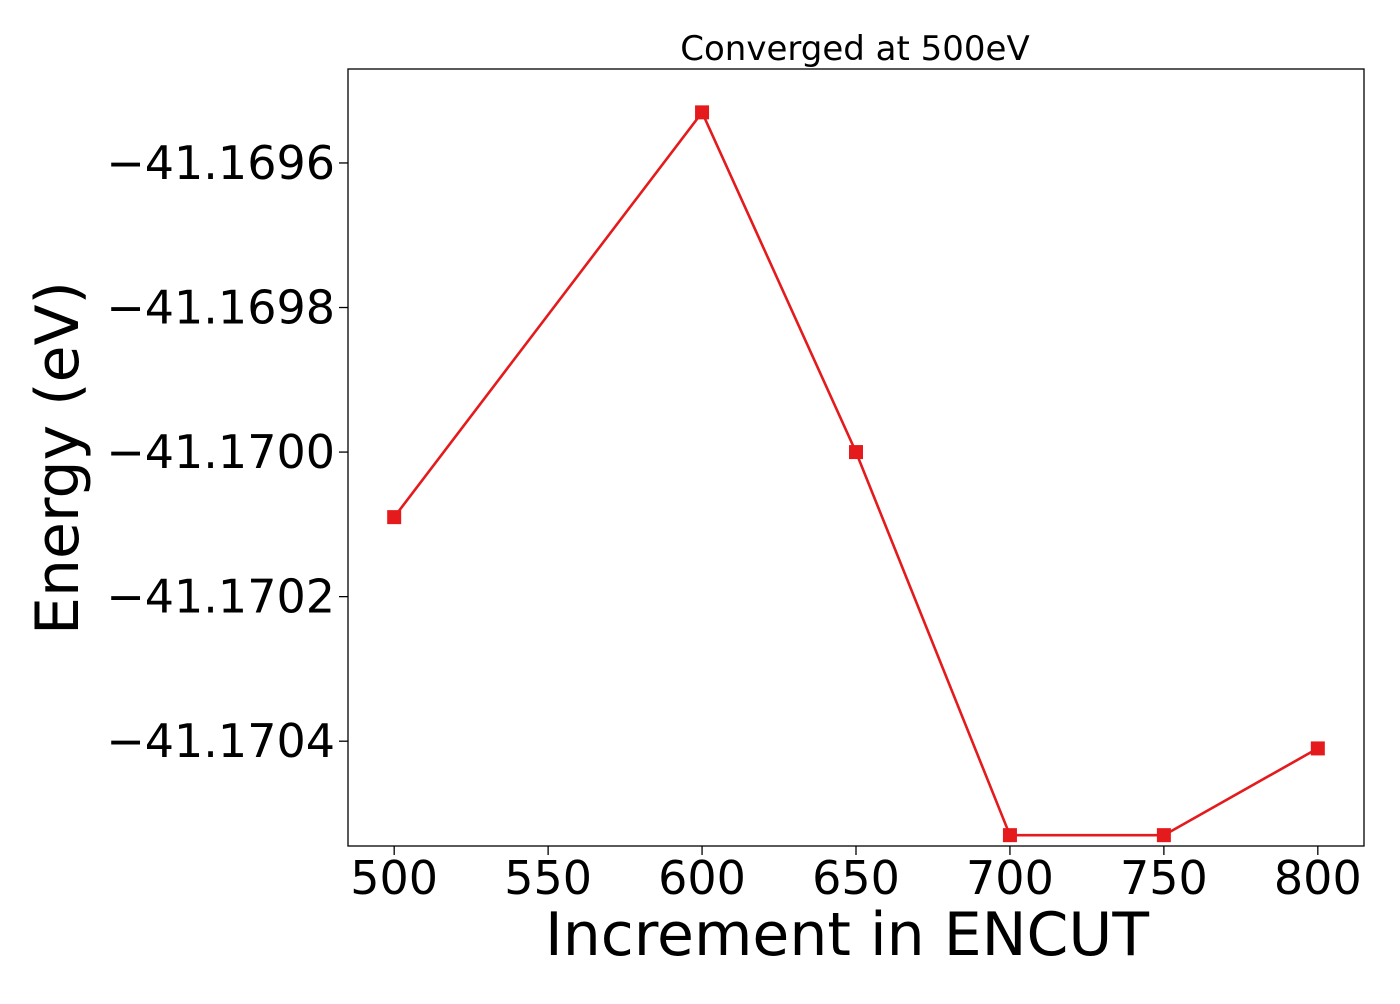 The image size is (1400, 1004). I want to click on x-tick-label: 800, so click(1318, 878).